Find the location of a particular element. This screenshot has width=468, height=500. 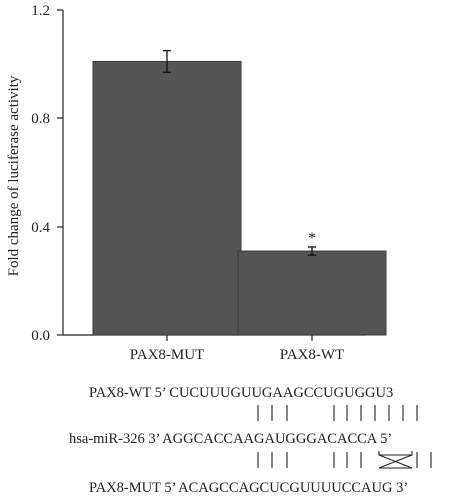

y-ticks: 0.0 0.4 0.8 1.2 is located at coordinates (47, 173).